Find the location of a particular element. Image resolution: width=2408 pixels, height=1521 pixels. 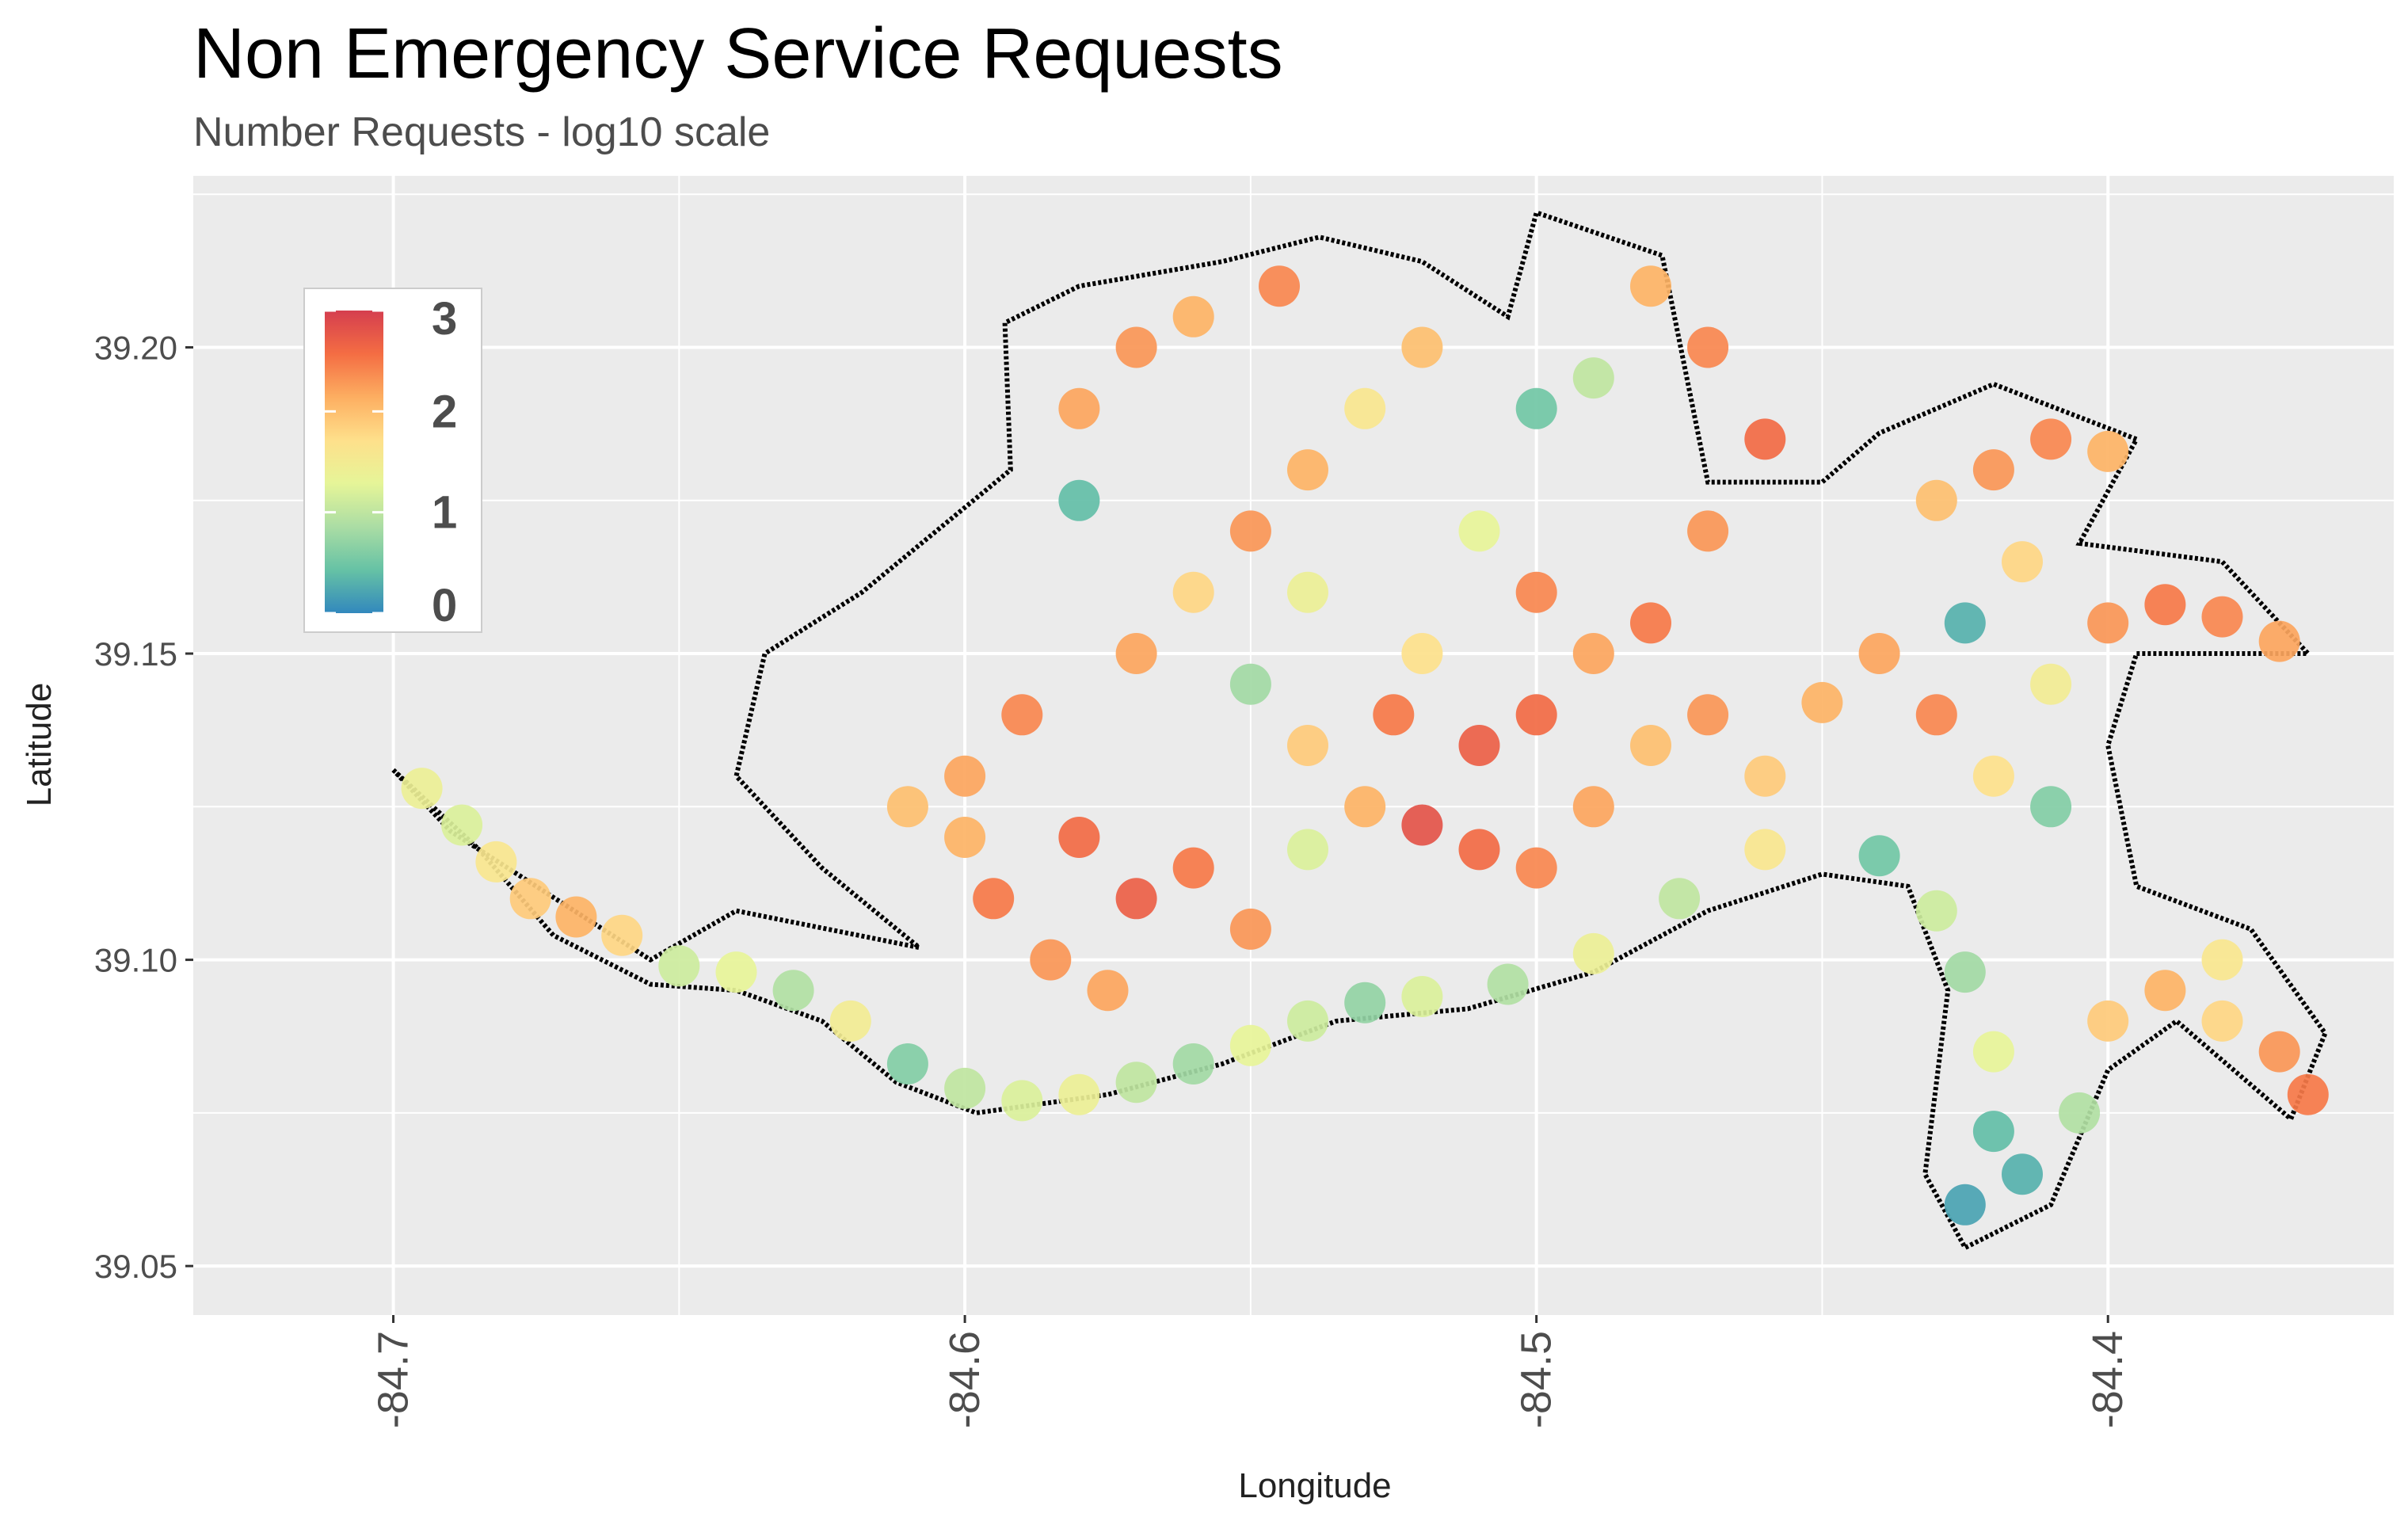

legend-label-3: 3 is located at coordinates (445, 319).